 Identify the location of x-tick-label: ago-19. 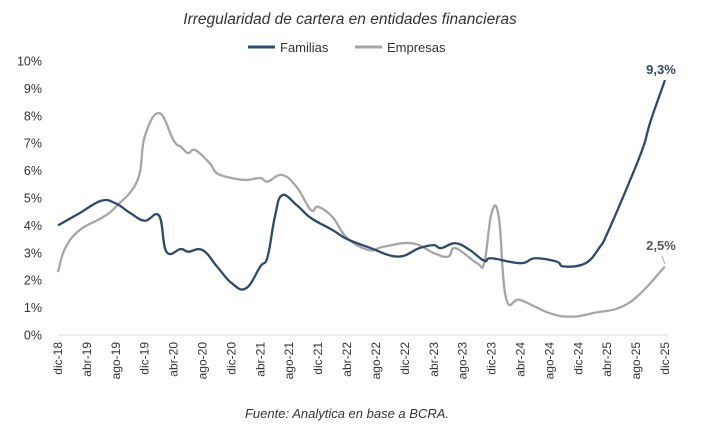
(116, 361).